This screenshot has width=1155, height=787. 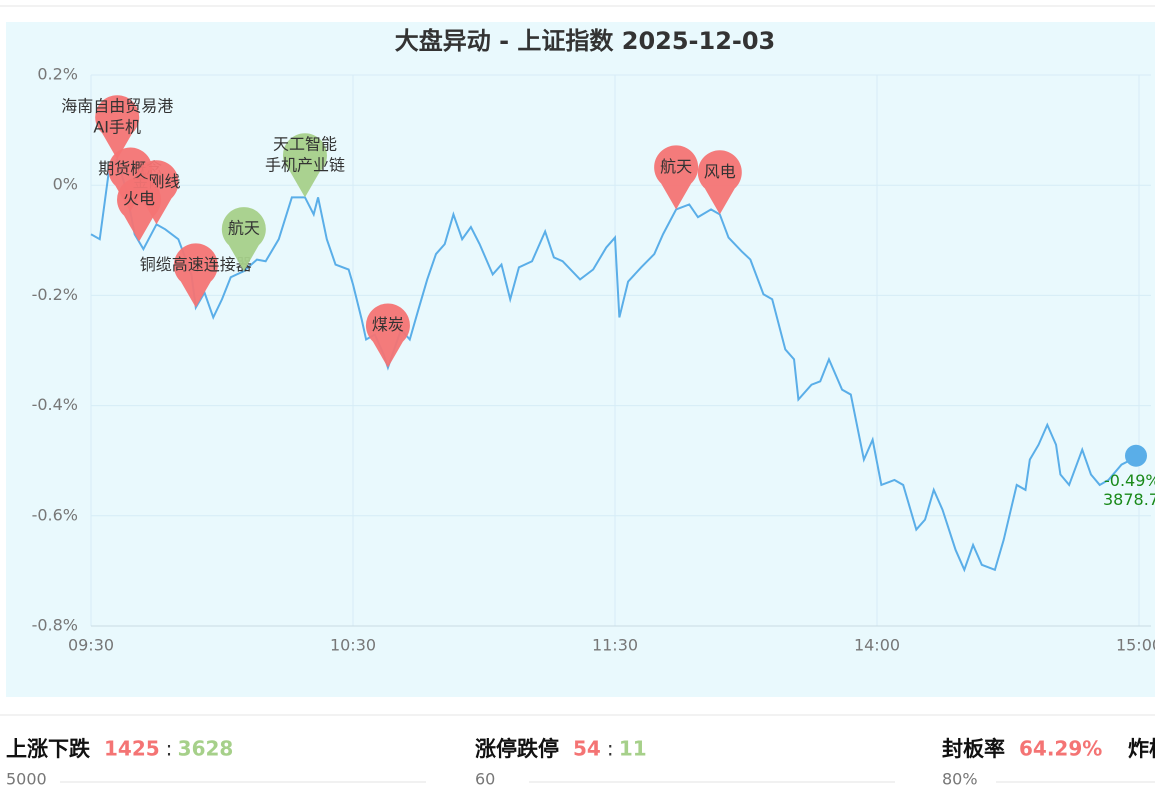 What do you see at coordinates (1129, 499) in the screenshot?
I see `close-price: 3878.7` at bounding box center [1129, 499].